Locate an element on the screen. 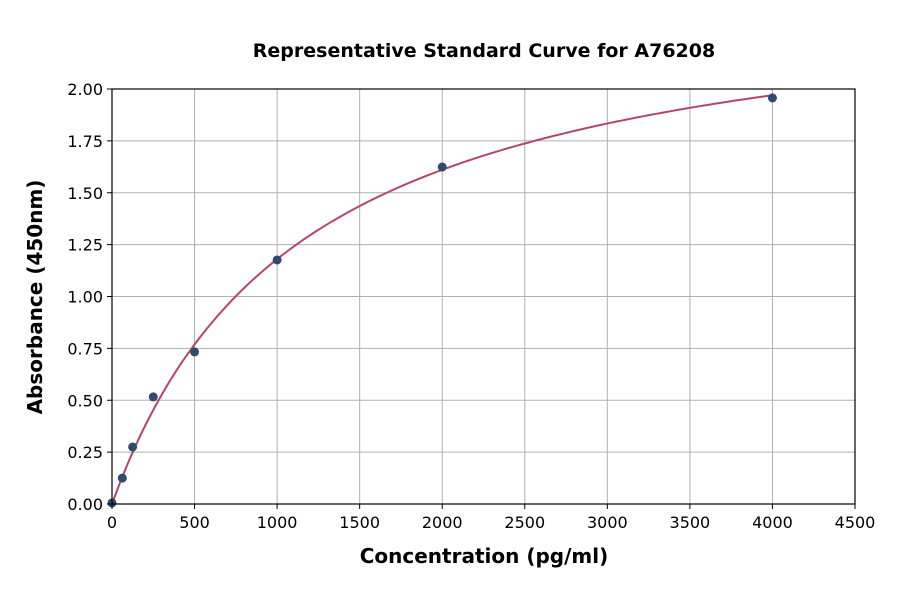 The image size is (900, 594). y-tick-label: 1.75 is located at coordinates (85, 141).